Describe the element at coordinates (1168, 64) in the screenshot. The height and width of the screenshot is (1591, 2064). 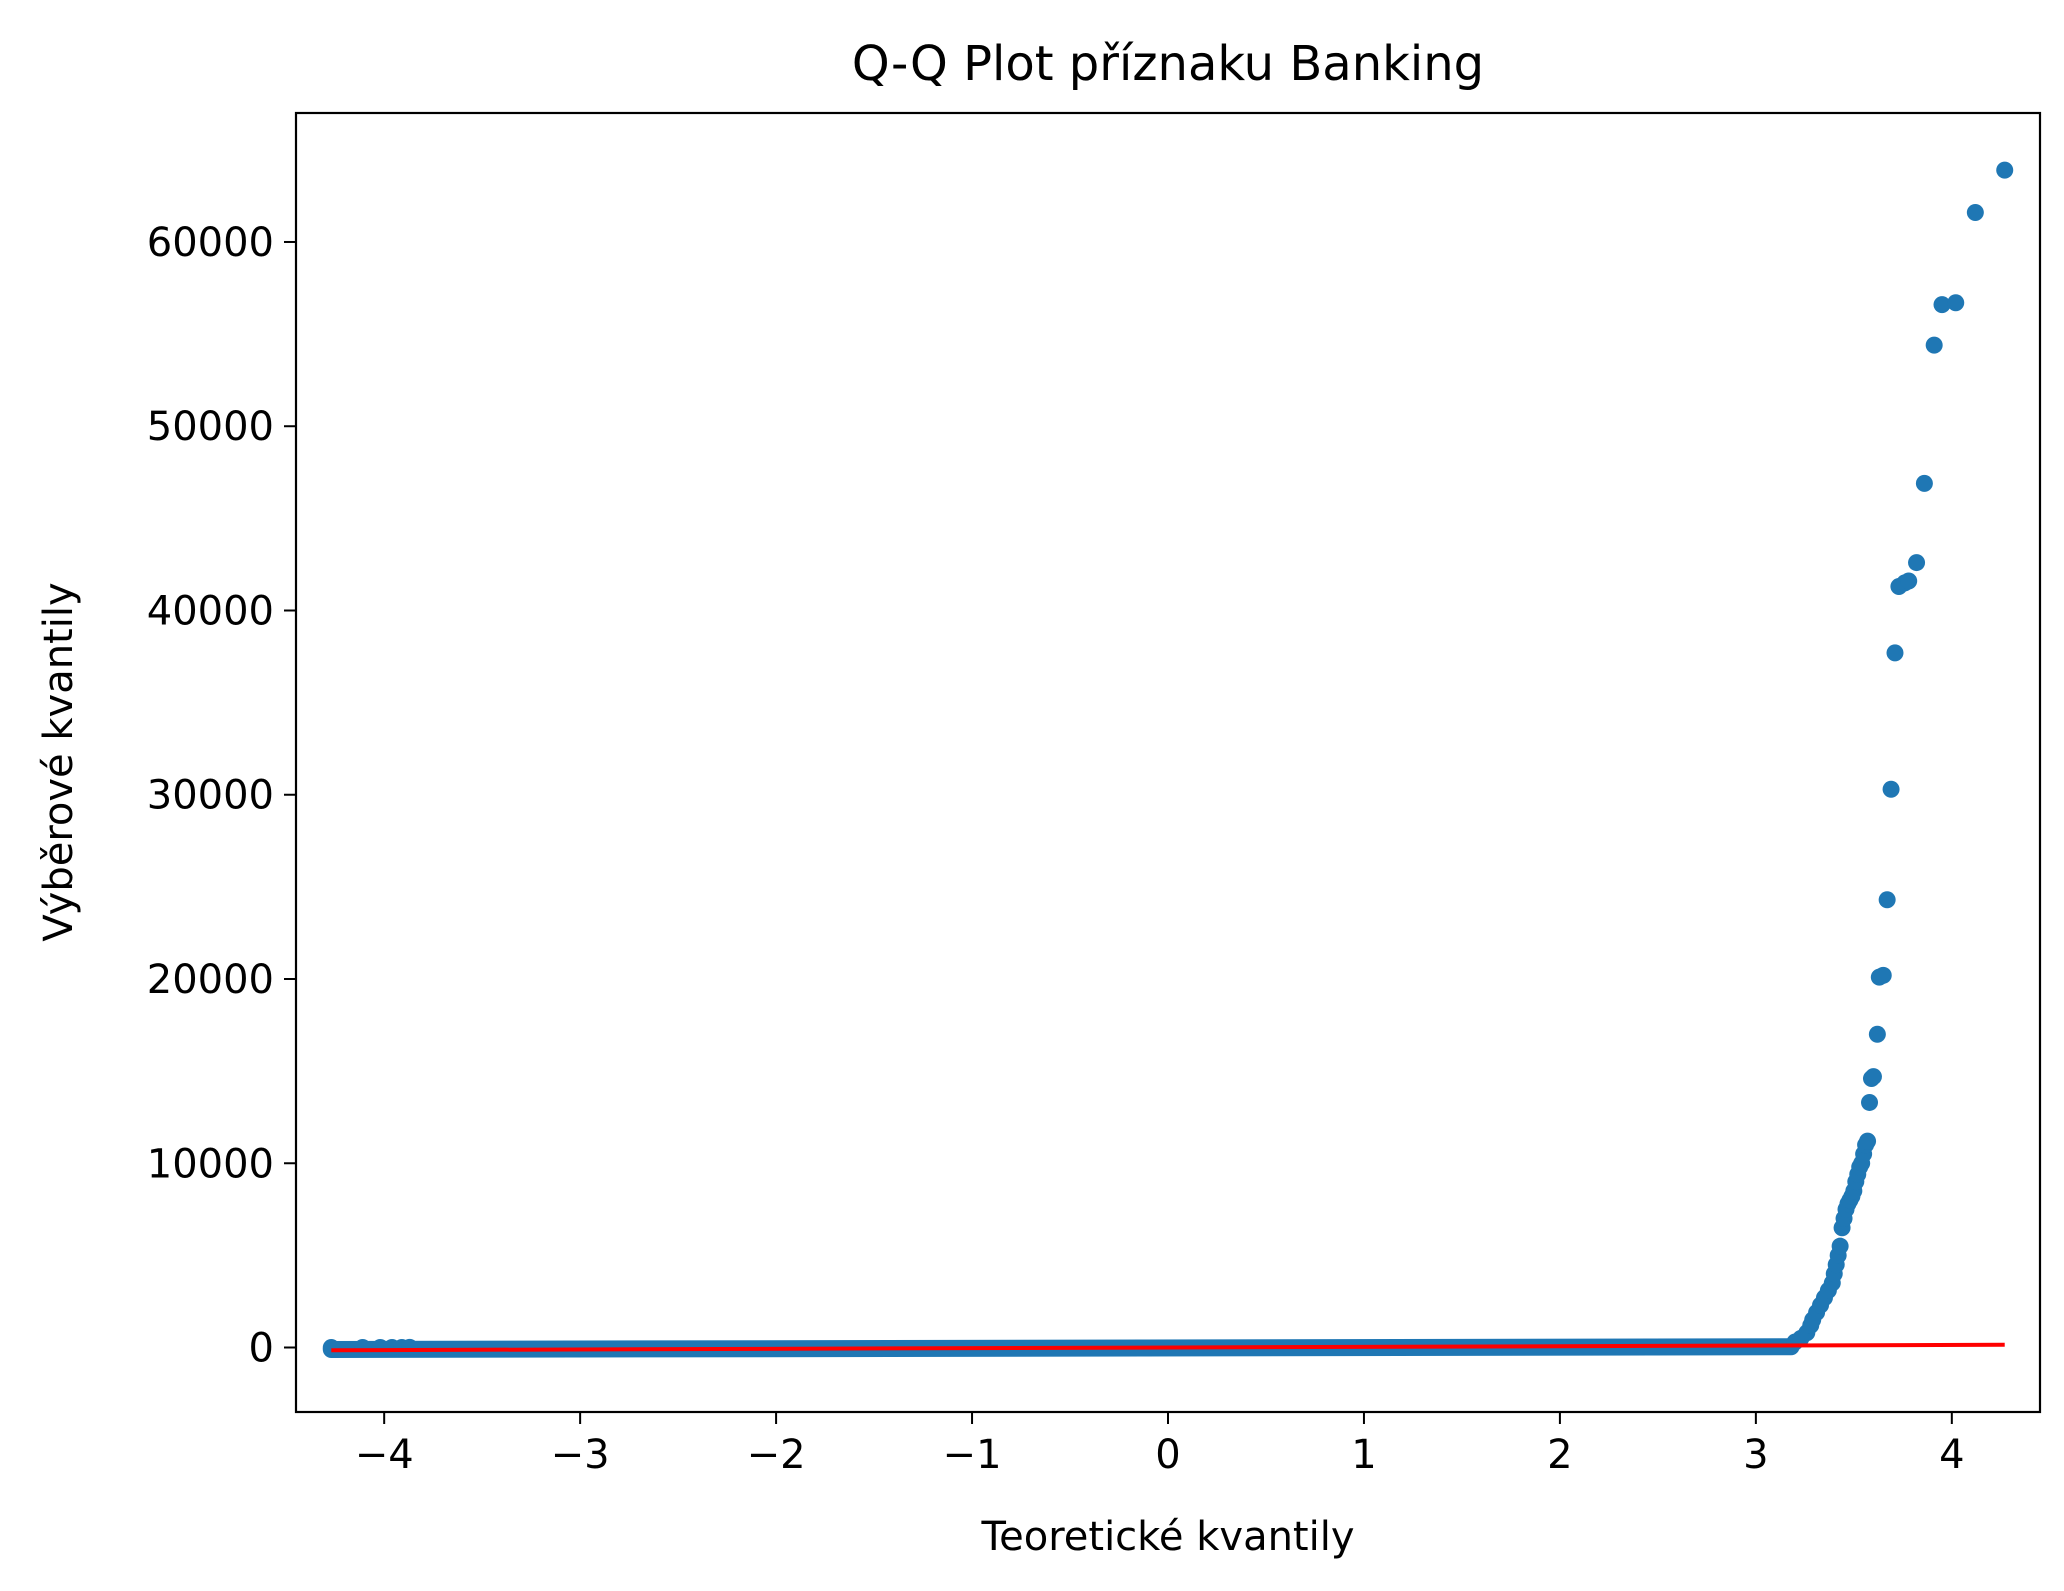
I see `chart-title: Q-Q Plot příznaku Banking` at that location.